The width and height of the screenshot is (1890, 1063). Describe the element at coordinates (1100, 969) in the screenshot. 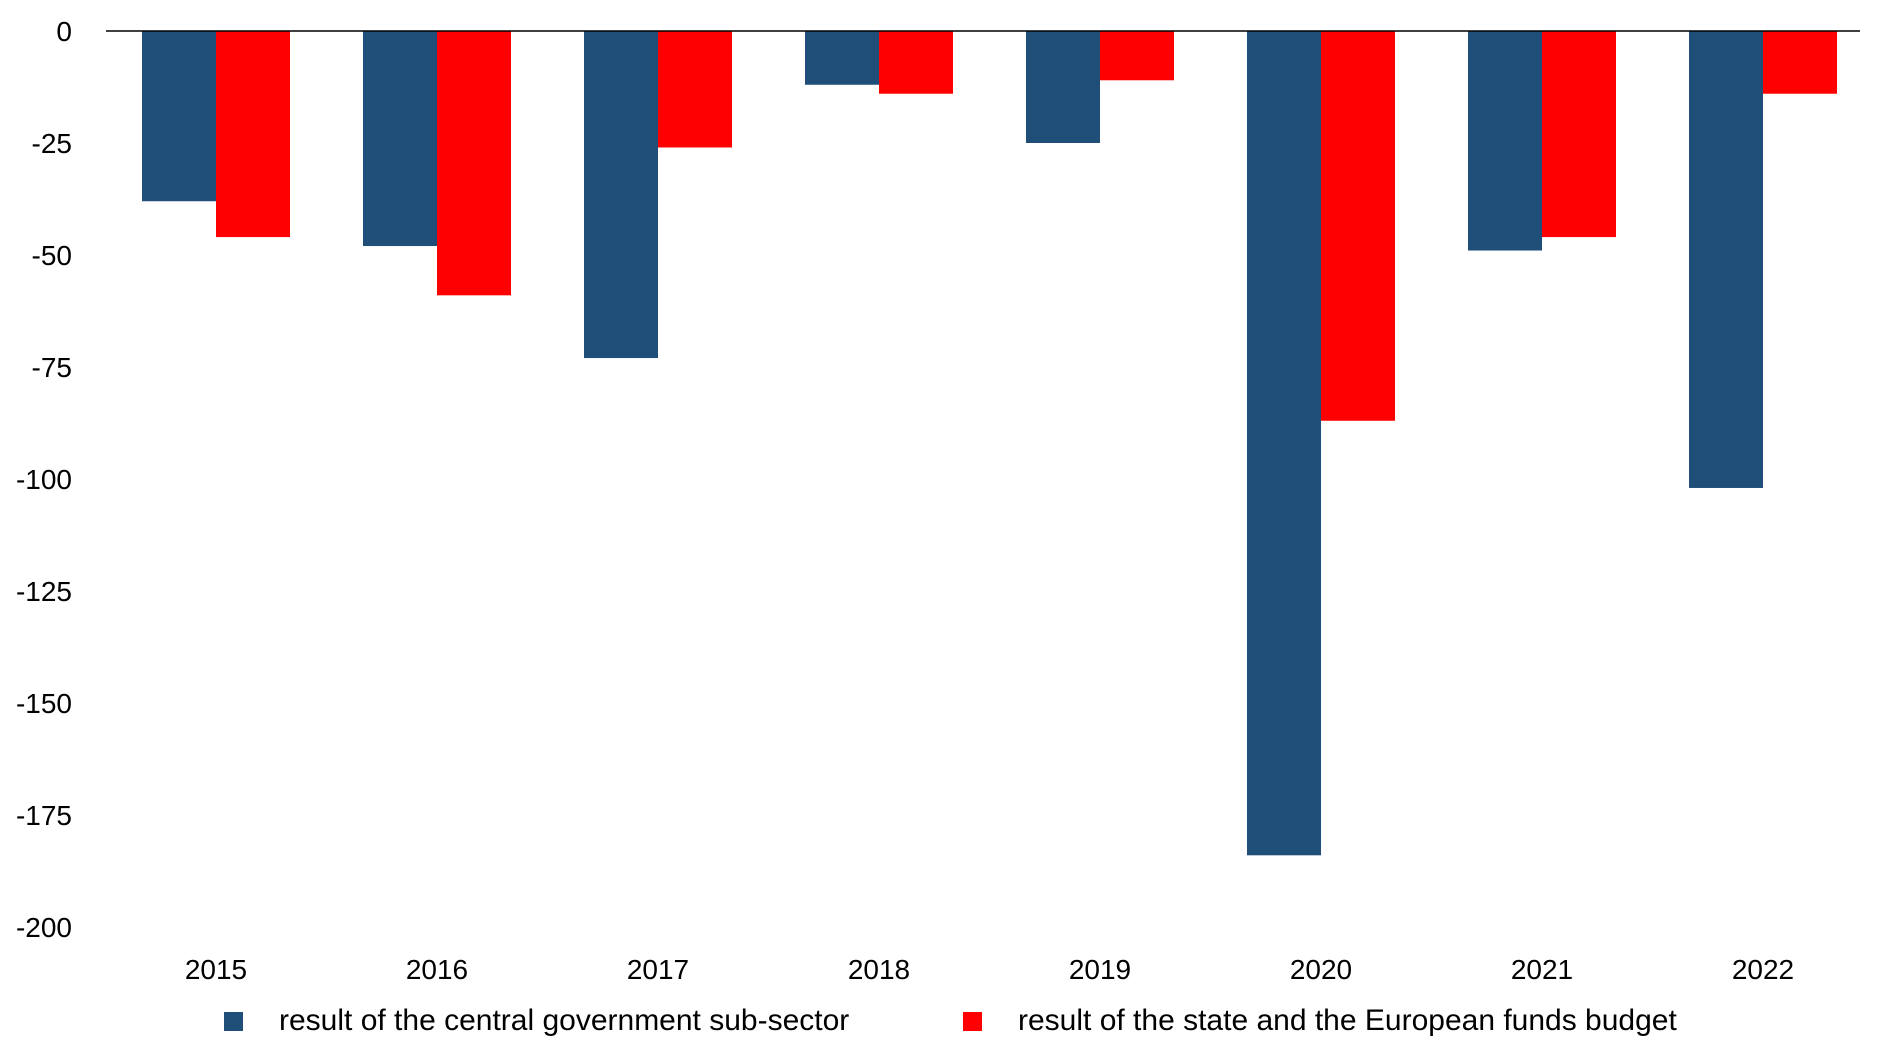

I see `x-tick-label: 2019` at that location.